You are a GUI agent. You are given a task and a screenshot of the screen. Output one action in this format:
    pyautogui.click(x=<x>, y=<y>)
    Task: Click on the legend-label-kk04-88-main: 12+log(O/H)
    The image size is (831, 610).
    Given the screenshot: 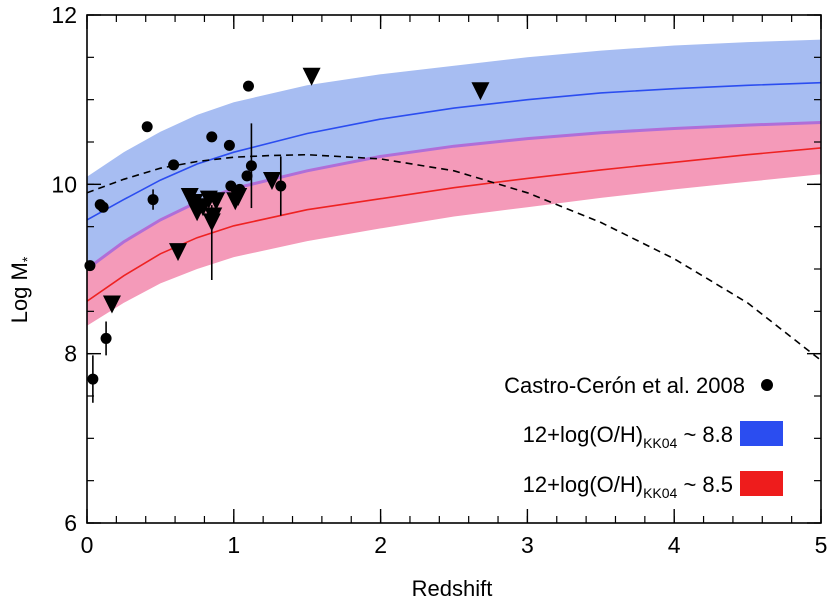 What is the action you would take?
    pyautogui.click(x=583, y=434)
    